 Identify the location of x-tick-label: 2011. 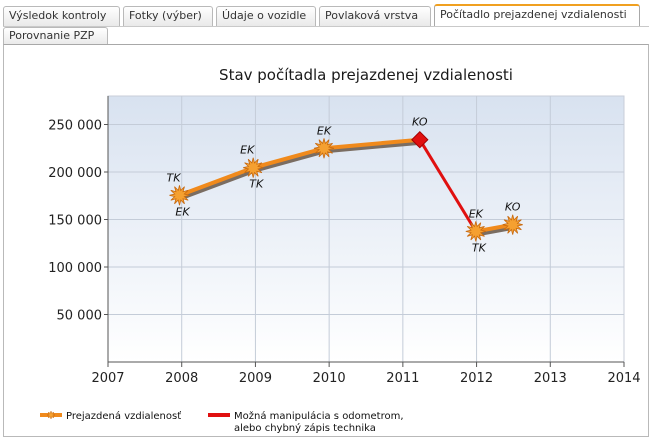
(402, 378).